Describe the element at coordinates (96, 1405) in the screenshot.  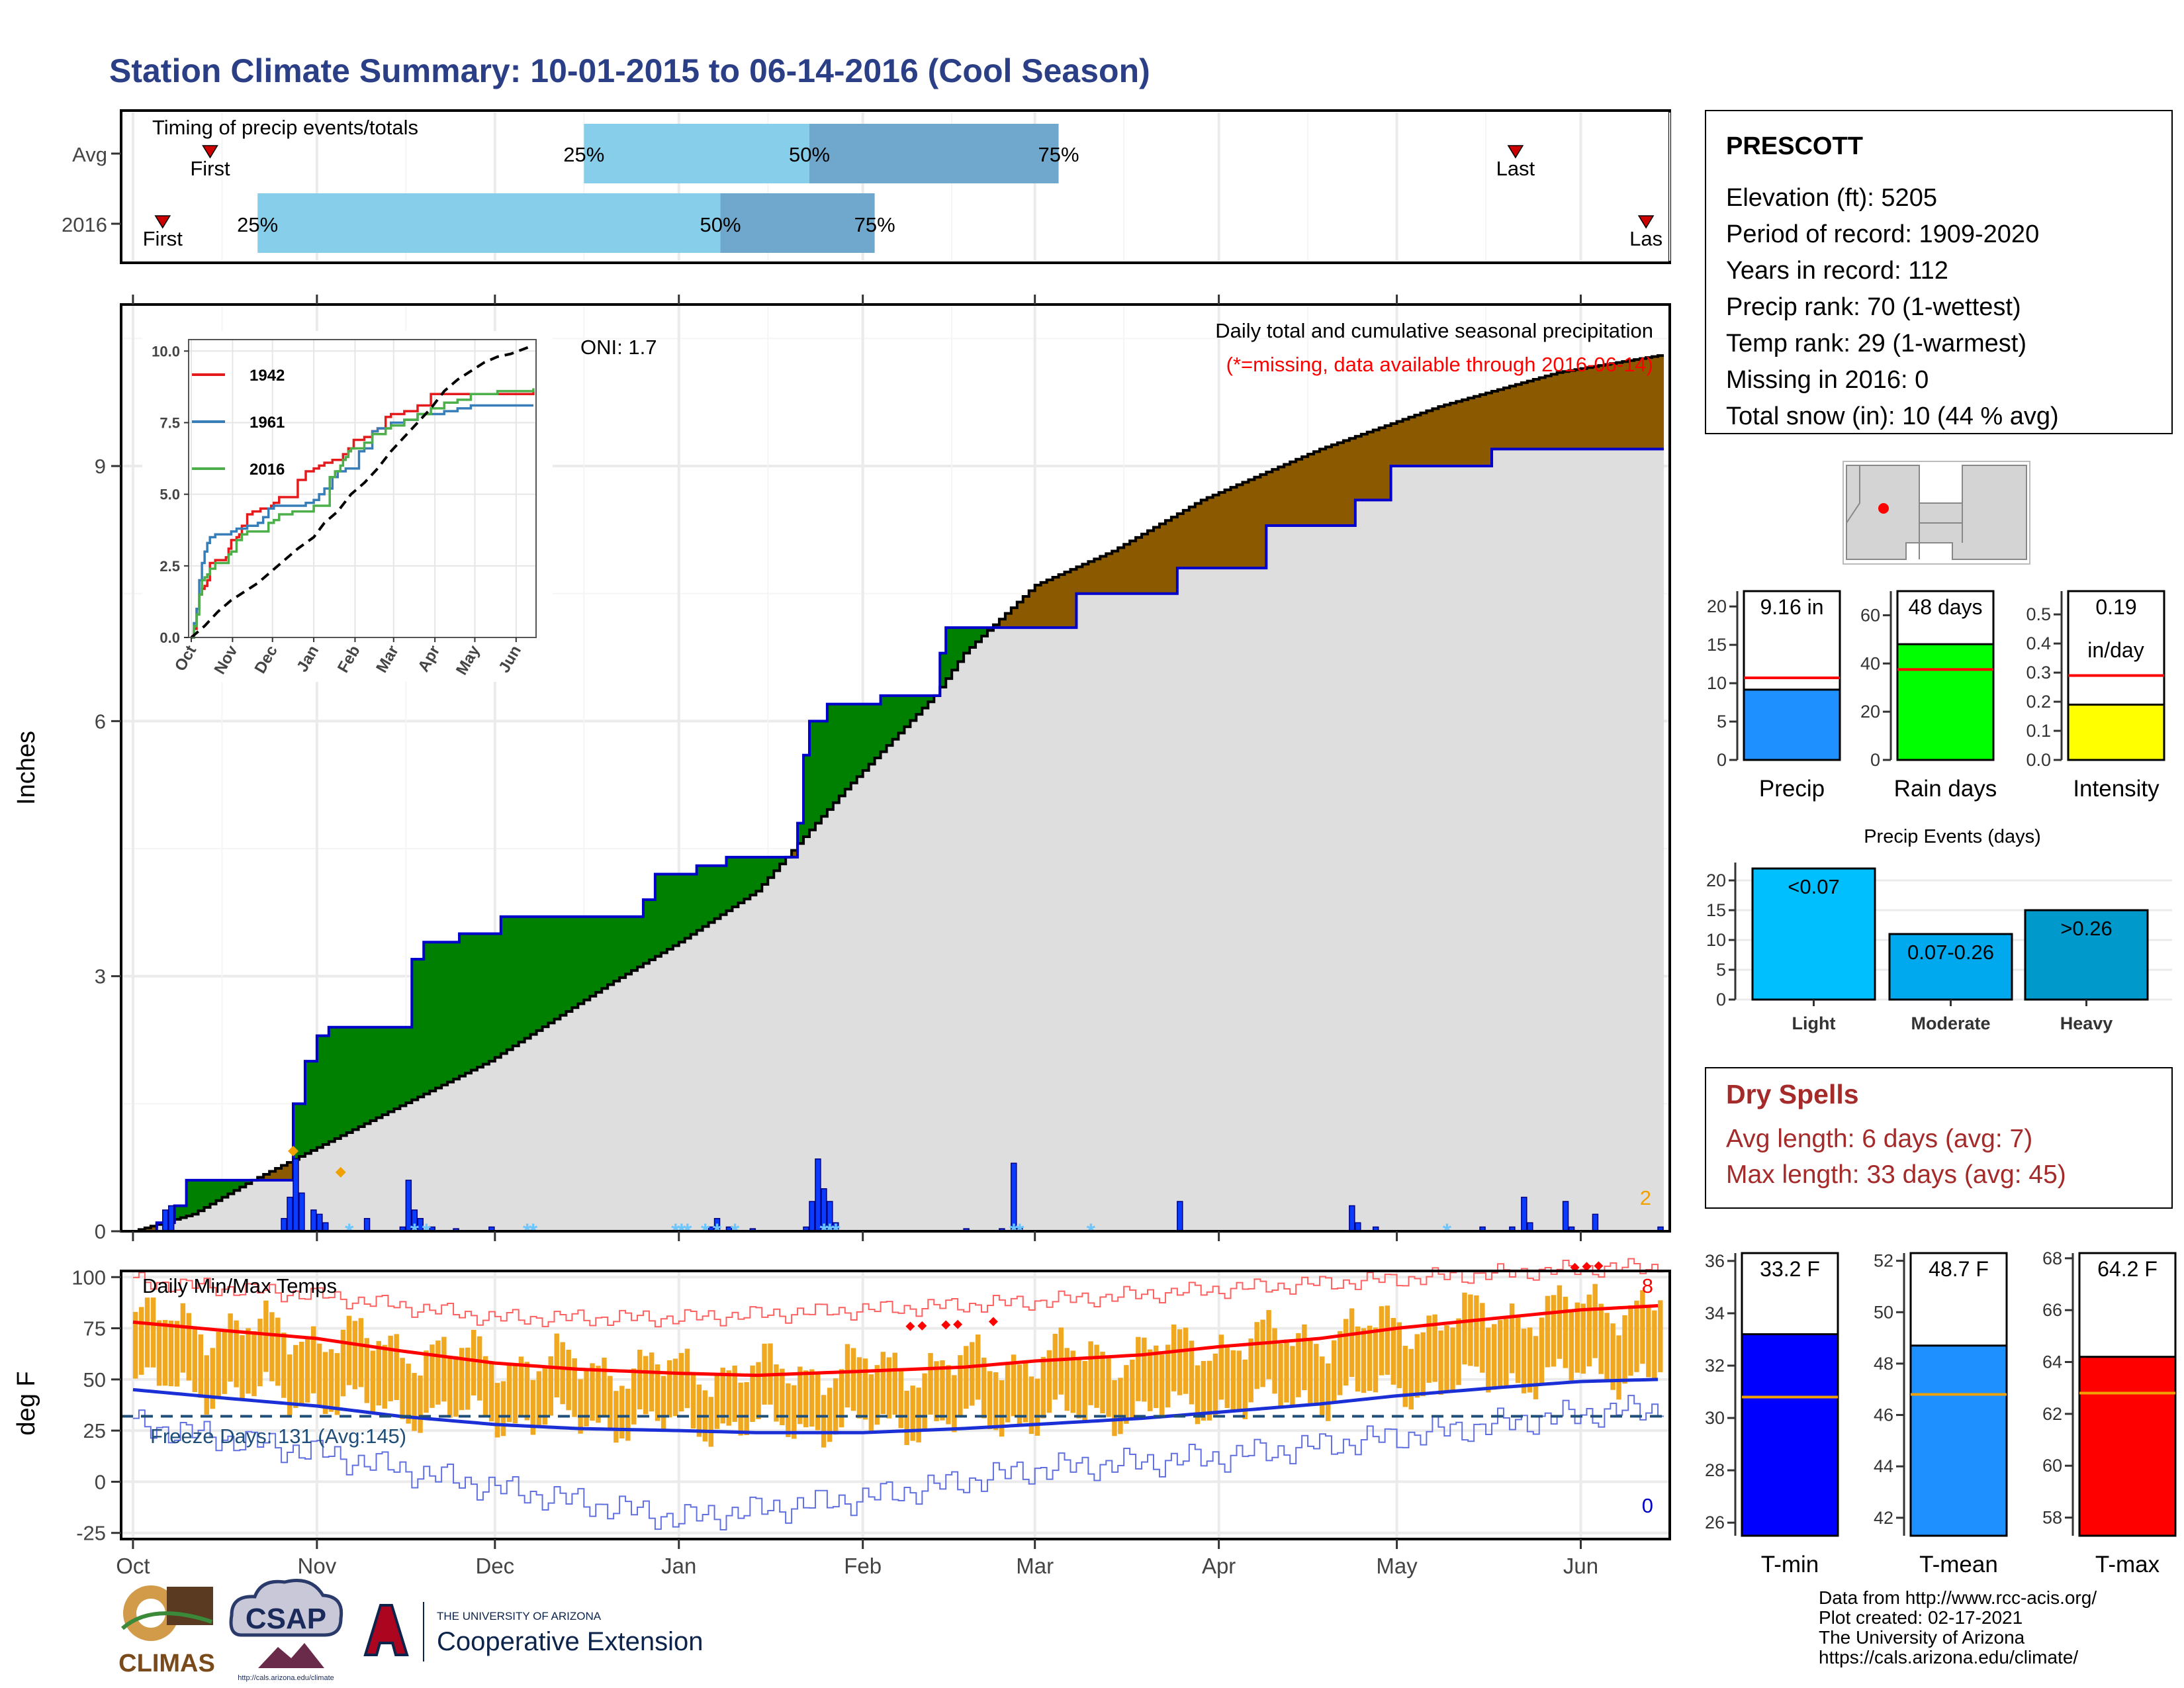
I see `temp-y-axis: -25 0 25 50 75 100` at that location.